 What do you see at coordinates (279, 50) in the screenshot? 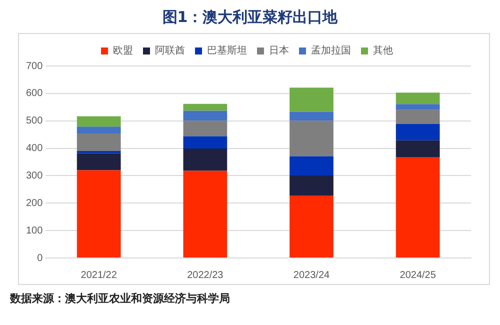
I see `legend-label: 日本` at bounding box center [279, 50].